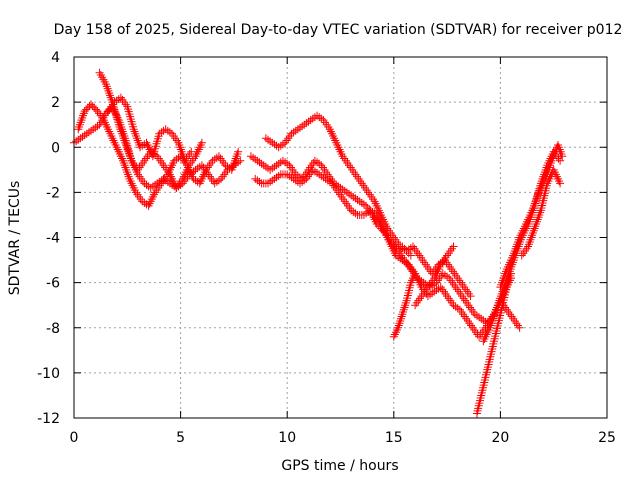 Image resolution: width=640 pixels, height=480 pixels. What do you see at coordinates (48, 374) in the screenshot?
I see `y-tick-label: -10` at bounding box center [48, 374].